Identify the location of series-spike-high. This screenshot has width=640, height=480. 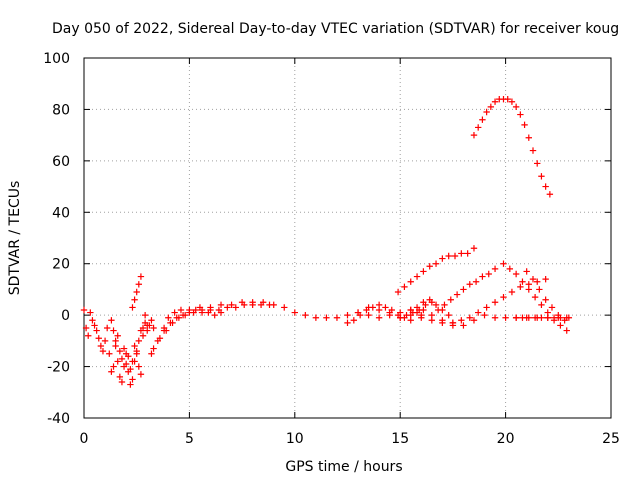
(137, 292).